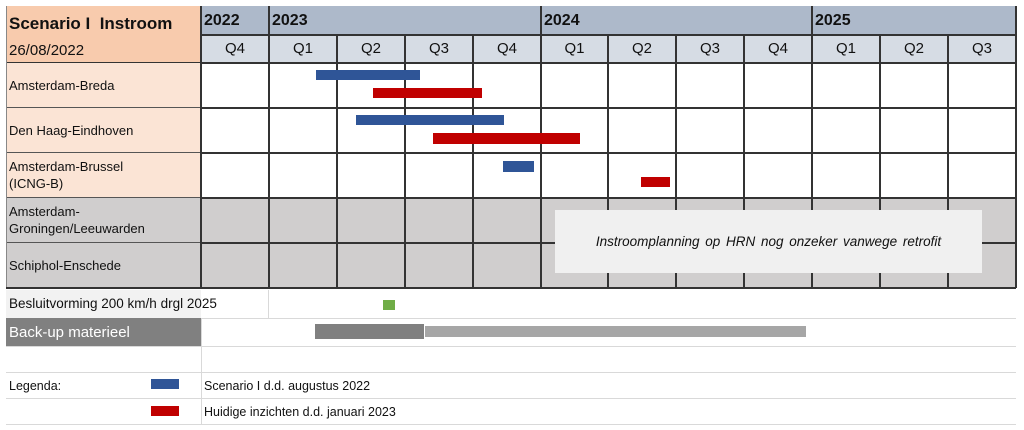  I want to click on row-label-amsterdam-brussel: Amsterdam-Brussel (ICNG-B), so click(103, 175).